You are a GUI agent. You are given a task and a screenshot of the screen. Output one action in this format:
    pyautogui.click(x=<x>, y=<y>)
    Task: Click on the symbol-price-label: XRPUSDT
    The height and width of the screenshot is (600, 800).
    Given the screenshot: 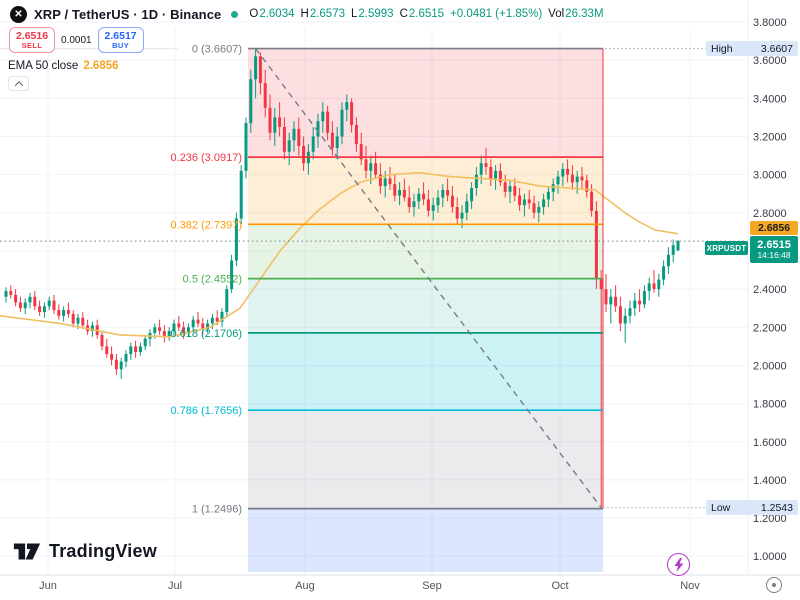 What is the action you would take?
    pyautogui.click(x=726, y=248)
    